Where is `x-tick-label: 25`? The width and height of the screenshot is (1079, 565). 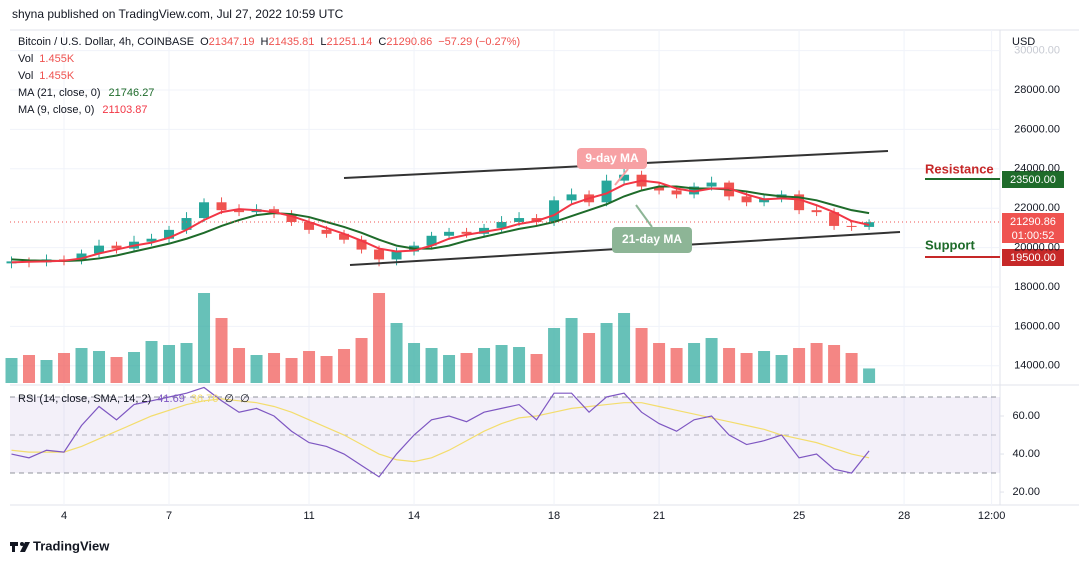 x-tick-label: 25 is located at coordinates (799, 516).